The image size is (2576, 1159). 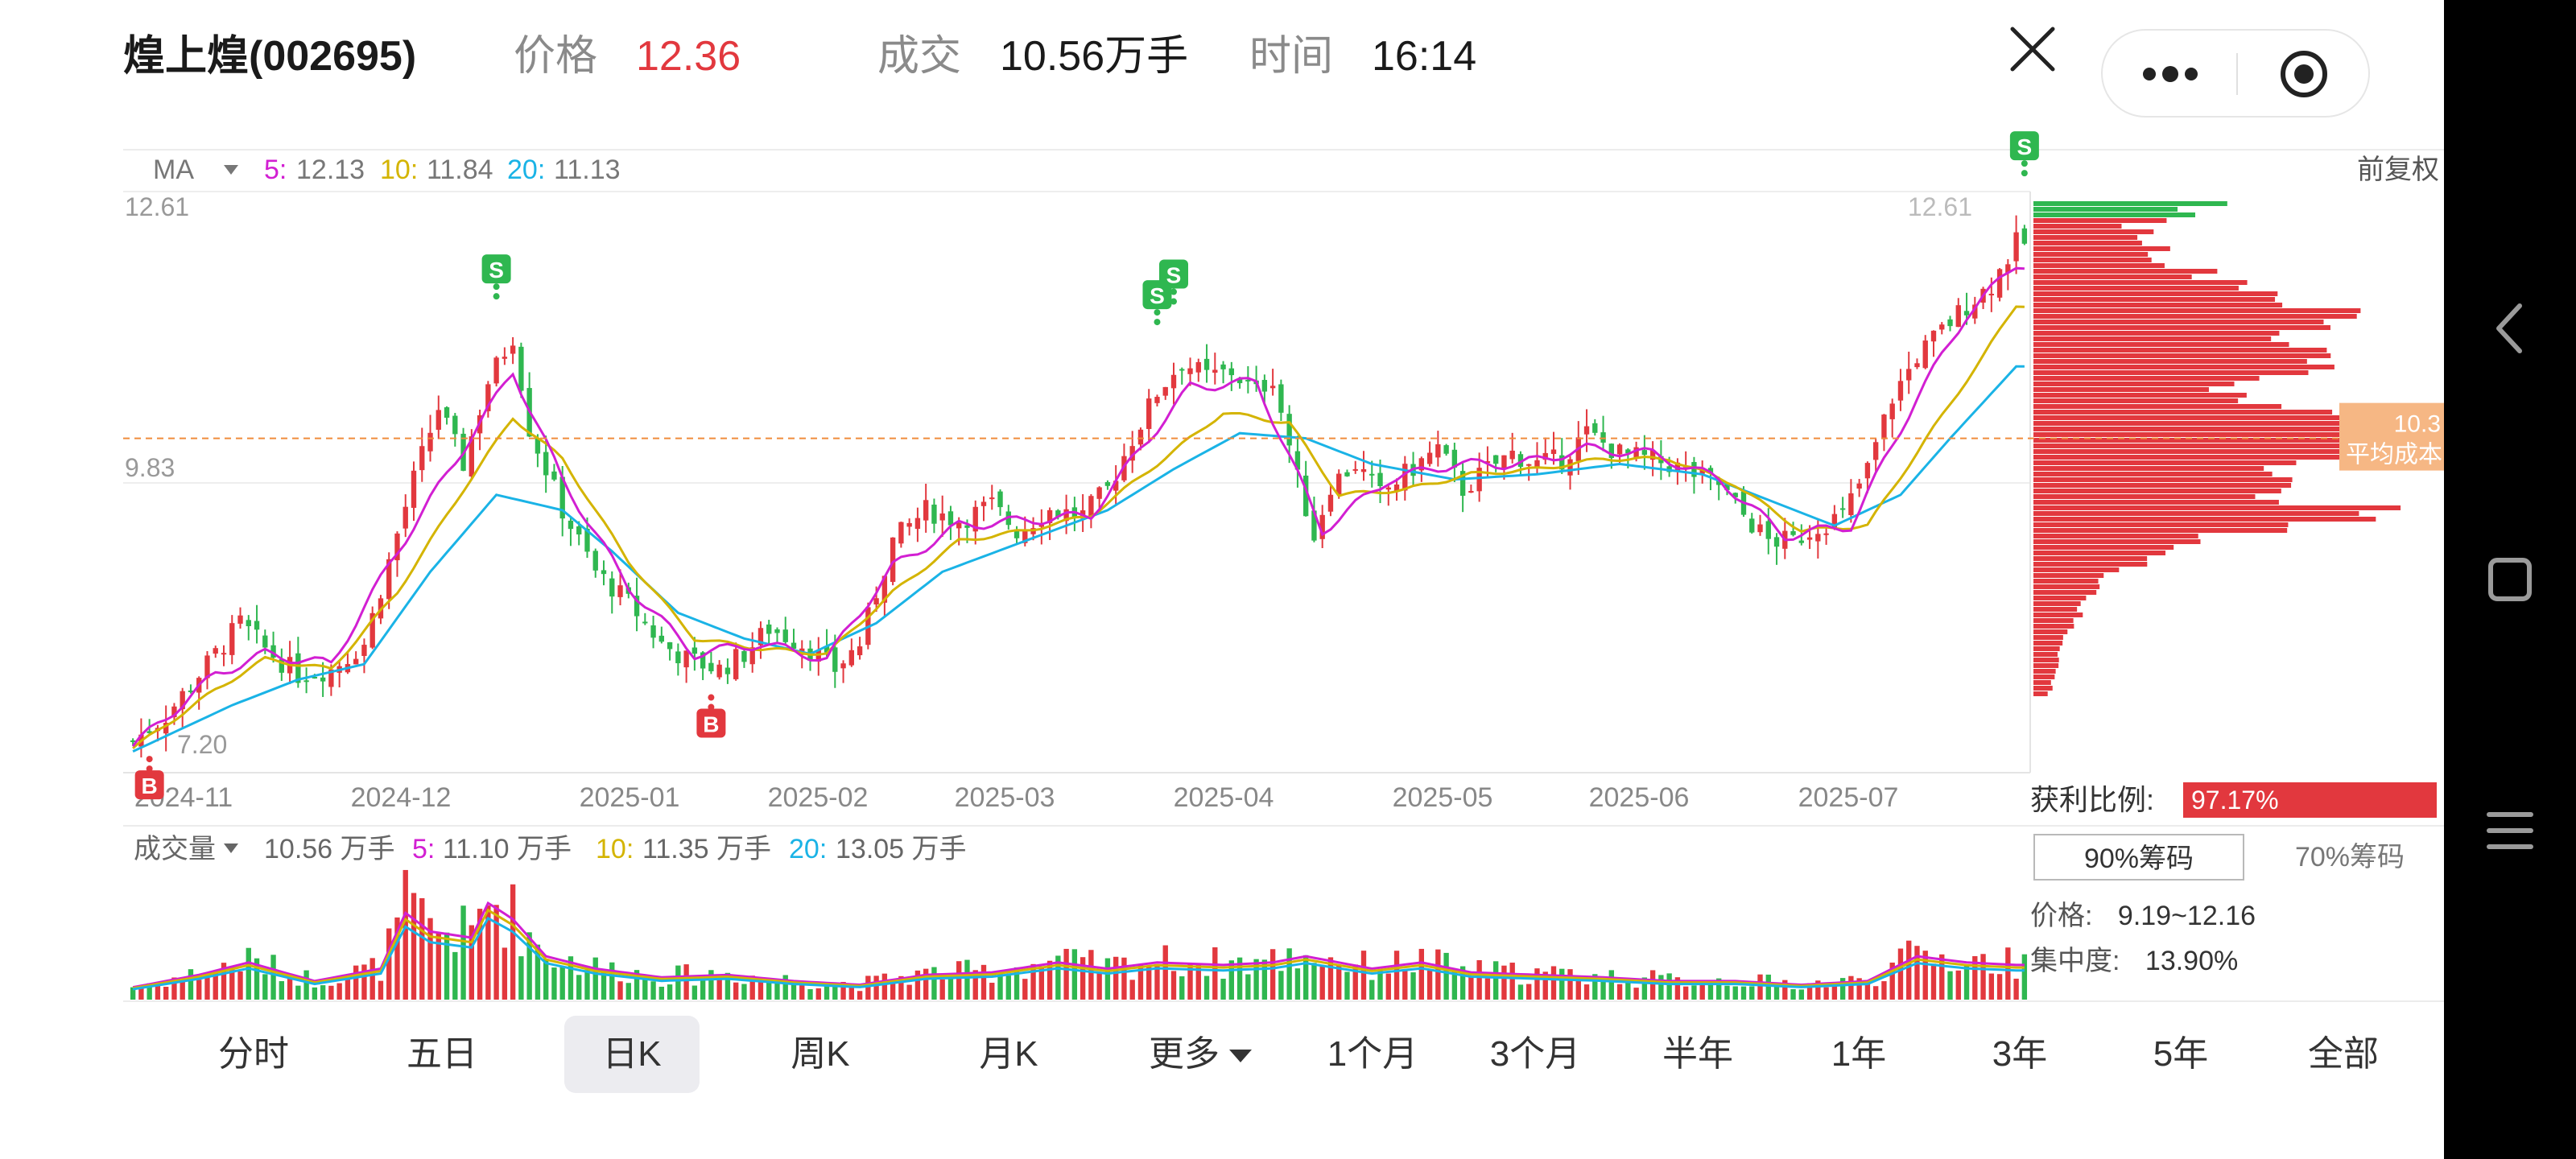 I want to click on tab-4: 周K, so click(x=820, y=1054).